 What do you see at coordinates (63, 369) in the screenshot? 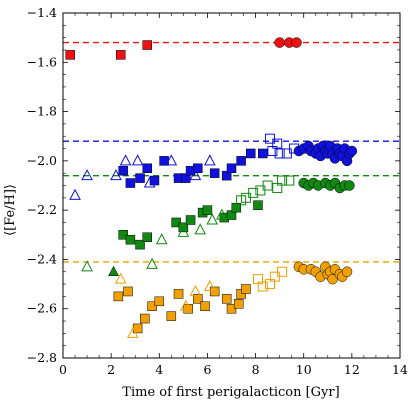
I see `x-tick-label: 0` at bounding box center [63, 369].